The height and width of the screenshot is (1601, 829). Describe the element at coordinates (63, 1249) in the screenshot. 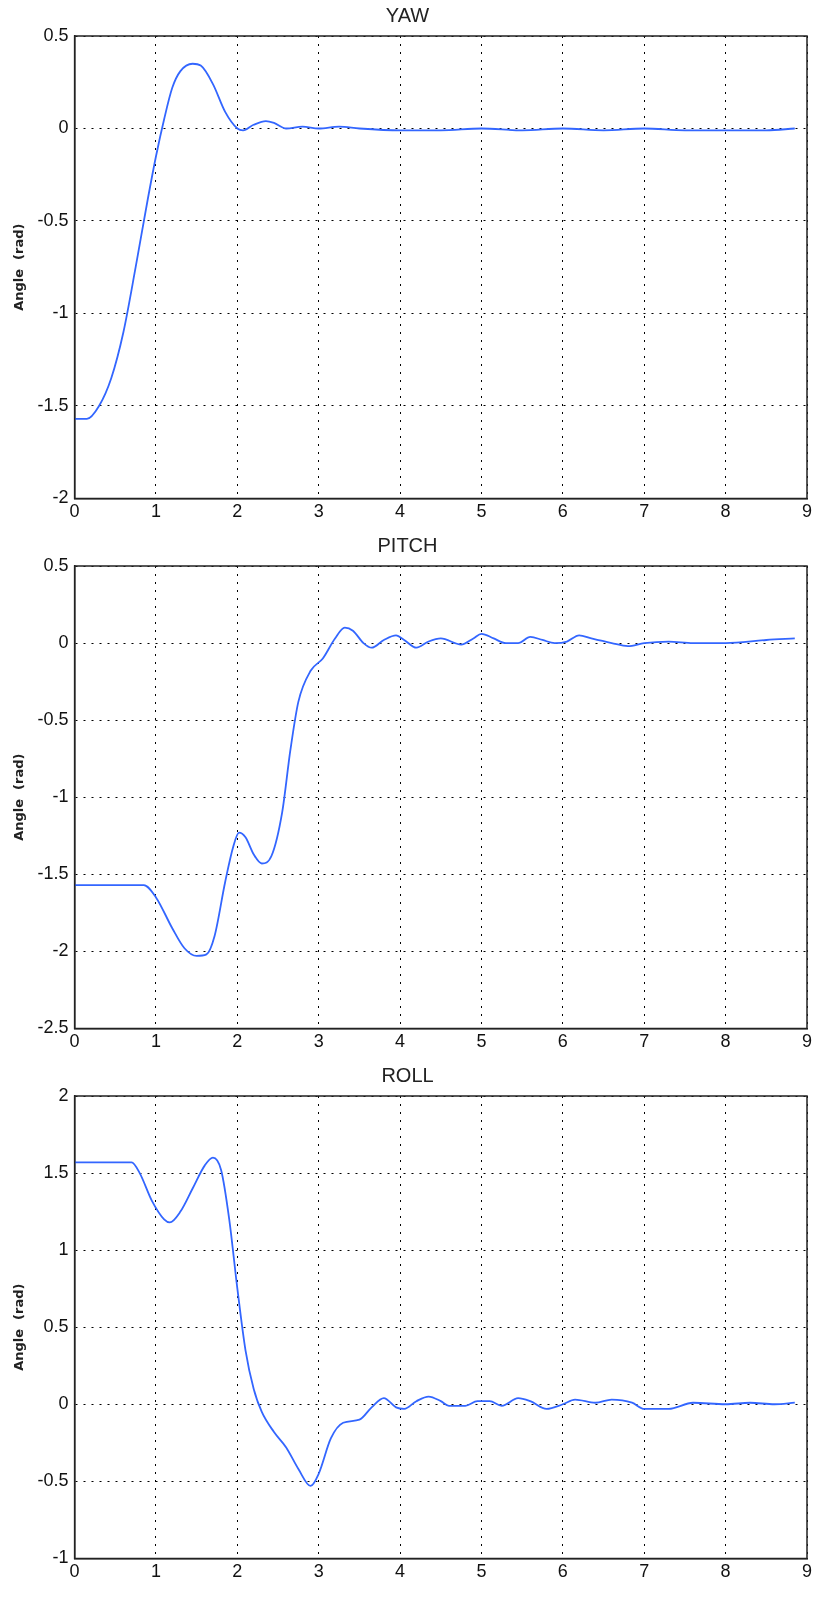

I see `y-tick-label: 1` at that location.